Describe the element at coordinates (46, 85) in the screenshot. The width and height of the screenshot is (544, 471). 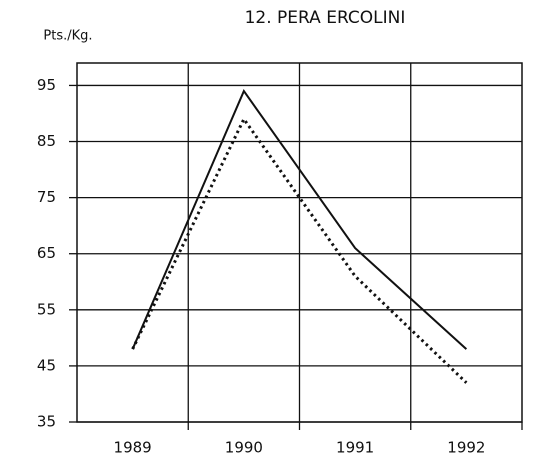
I see `y-tick-label: 95` at that location.